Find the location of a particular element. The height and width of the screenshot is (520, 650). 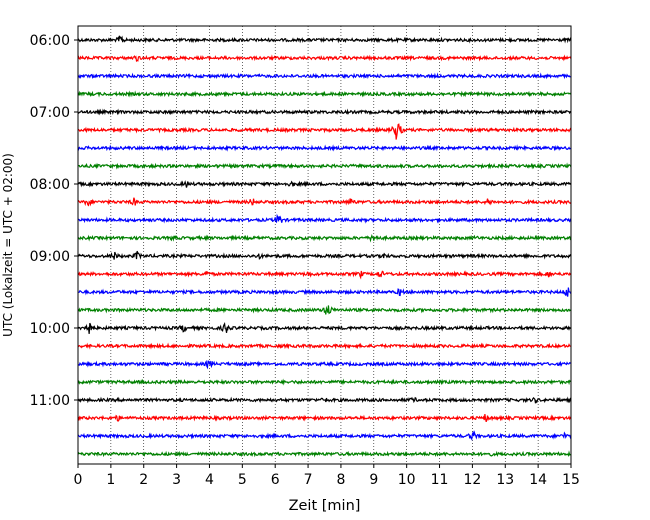

x-tick-label: 13 is located at coordinates (505, 480).